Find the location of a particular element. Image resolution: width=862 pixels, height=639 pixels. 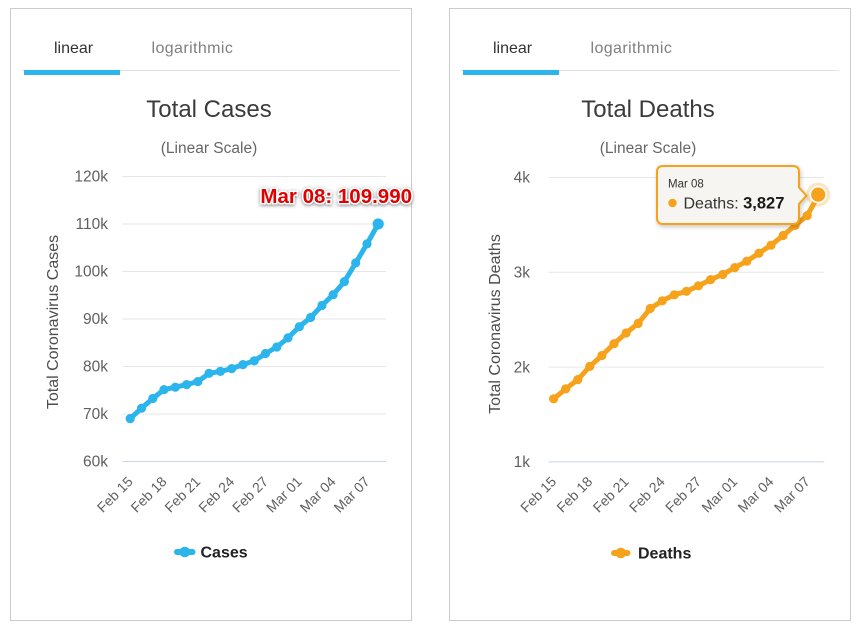

svg-text: 4k is located at coordinates (522, 178).